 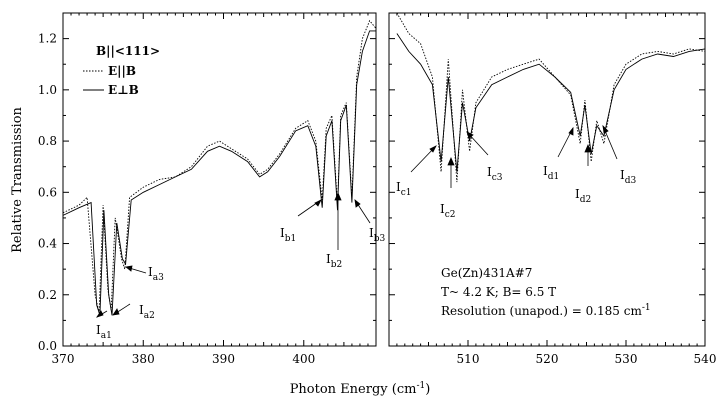 What do you see at coordinates (420, 386) in the screenshot?
I see `x-axis-title-sup: -1` at bounding box center [420, 386].